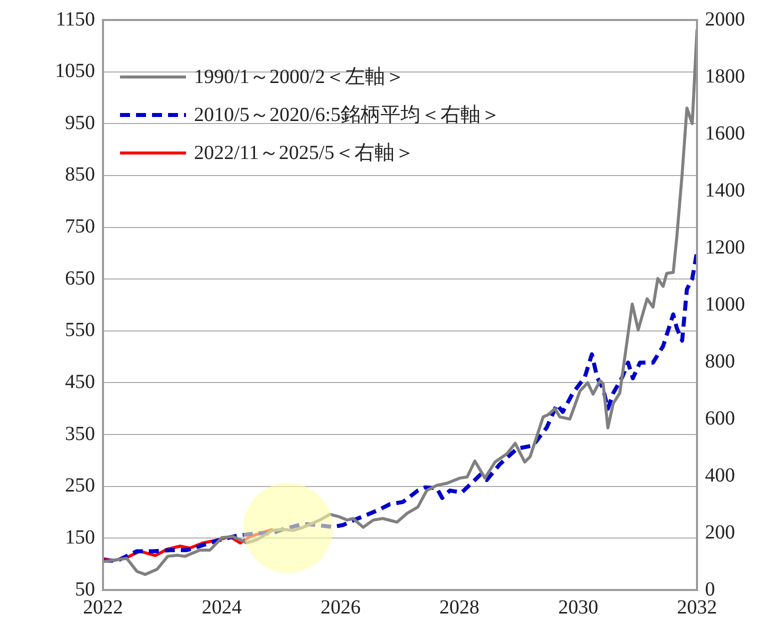  I want to click on y-tick-label: 150, so click(80, 537).